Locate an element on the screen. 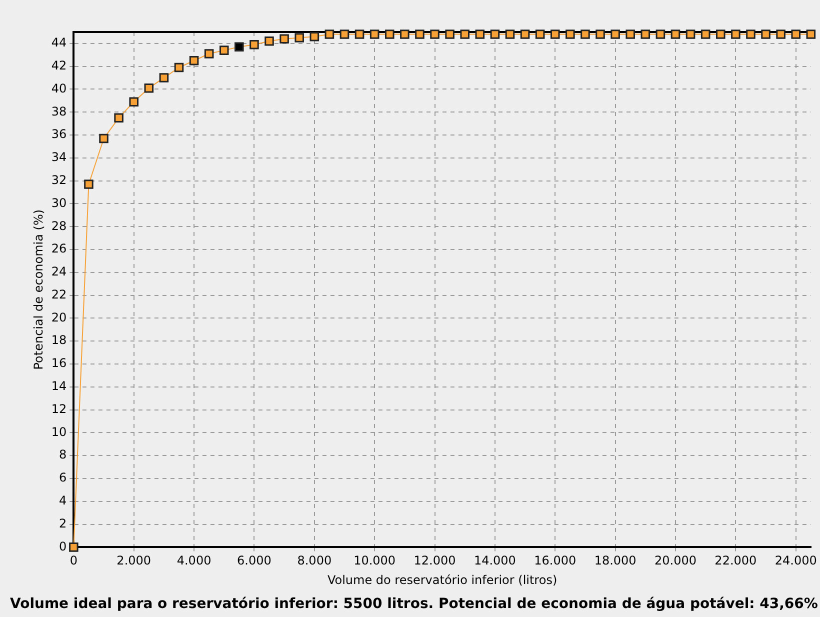 Image resolution: width=820 pixels, height=617 pixels. y-tick-label: 28 is located at coordinates (59, 225).